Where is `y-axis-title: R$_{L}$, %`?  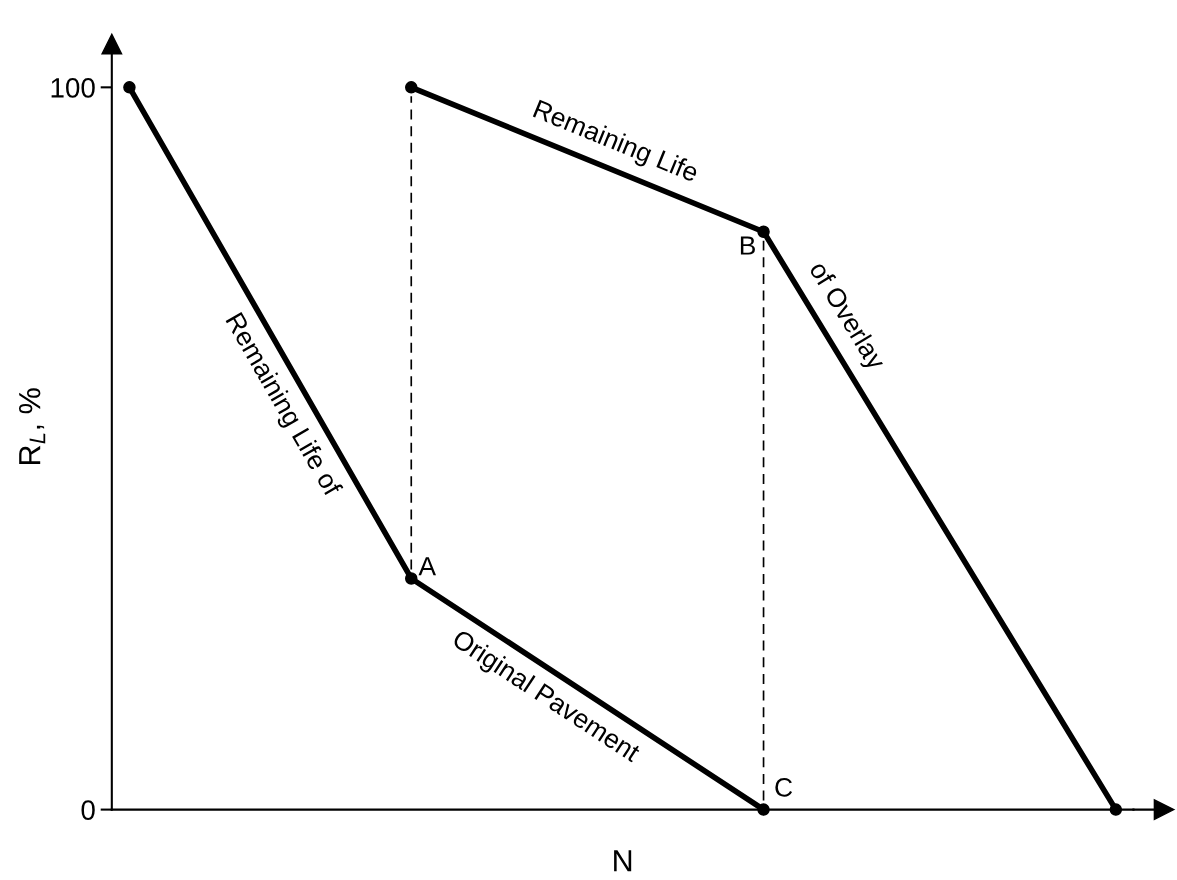
y-axis-title: R$_{L}$, % is located at coordinates (32, 426).